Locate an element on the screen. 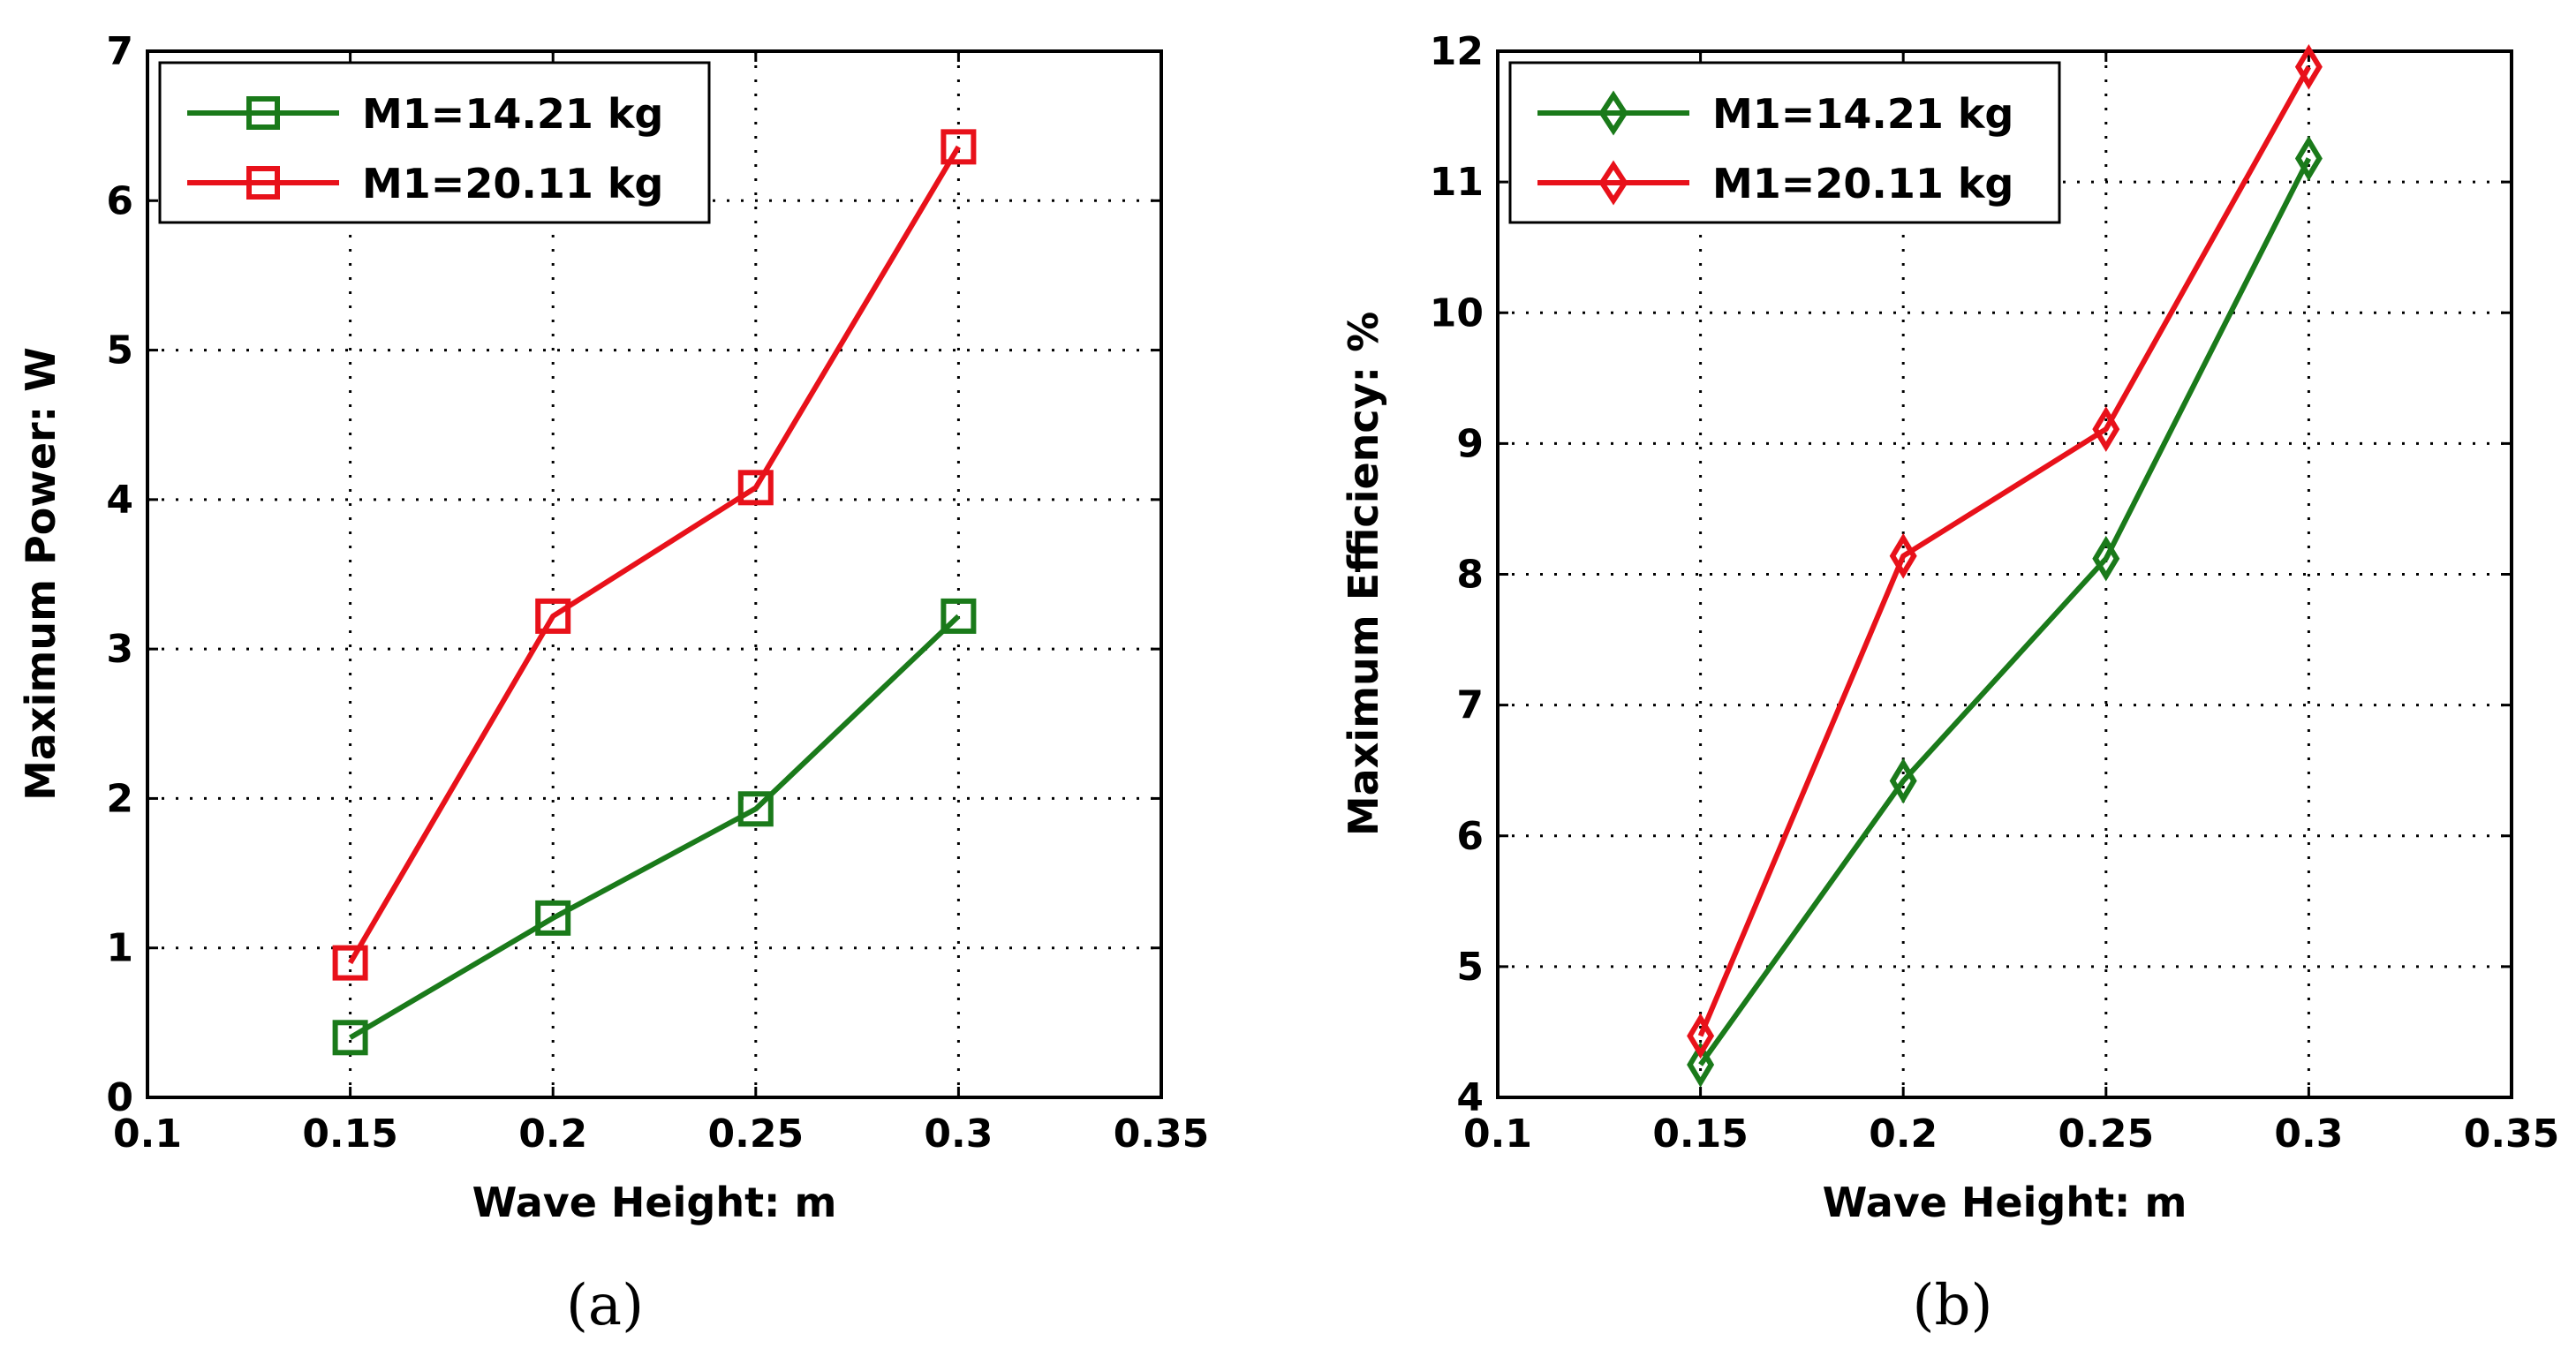  caption-a: (a) is located at coordinates (605, 1305).